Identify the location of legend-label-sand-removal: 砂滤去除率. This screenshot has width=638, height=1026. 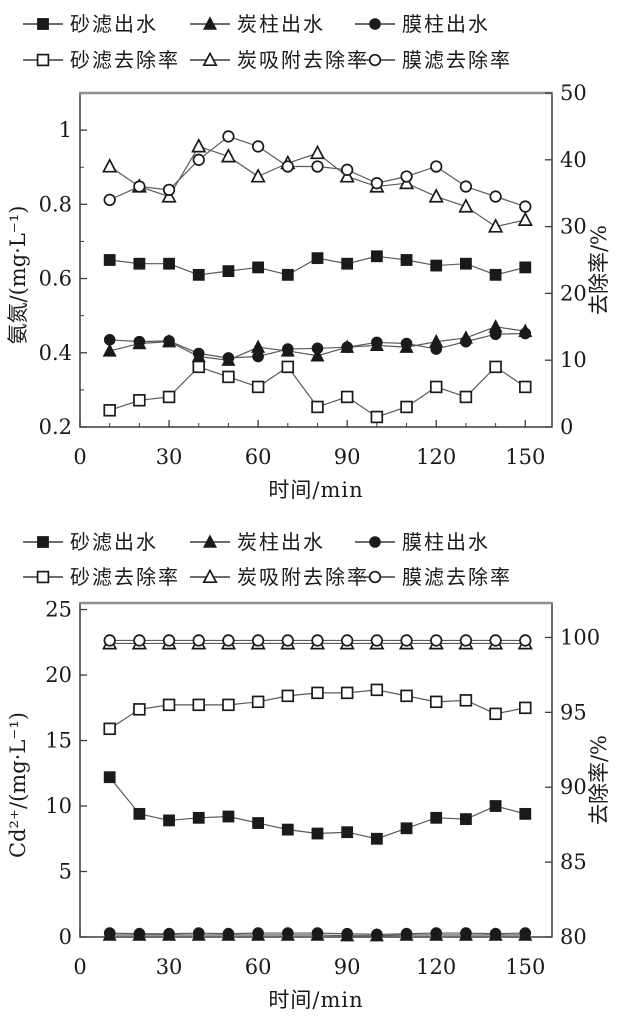
(125, 60).